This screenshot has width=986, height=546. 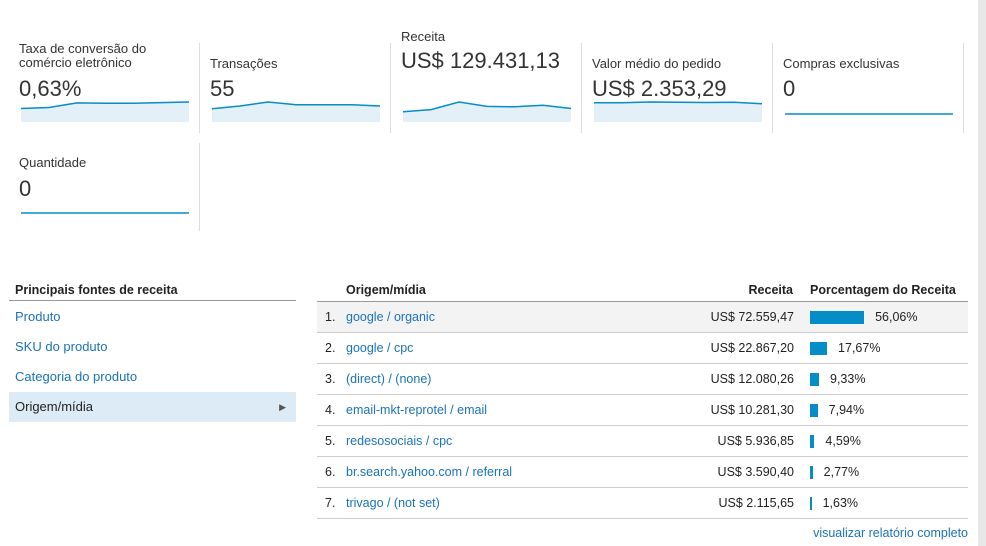 What do you see at coordinates (399, 441) in the screenshot?
I see `source-link: redesosociais / cpc` at bounding box center [399, 441].